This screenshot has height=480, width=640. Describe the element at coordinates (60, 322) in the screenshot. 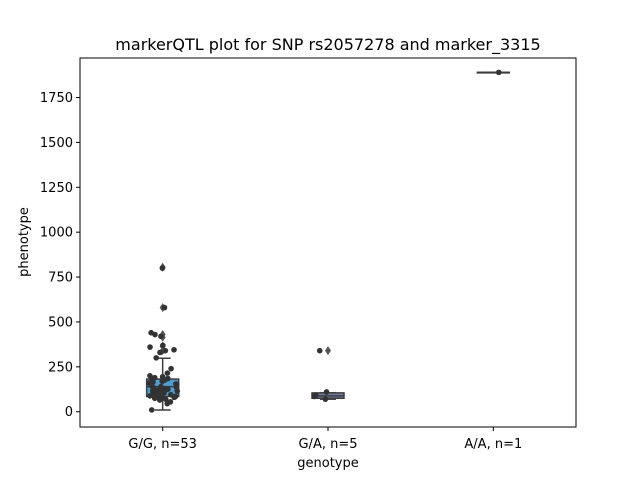

I see `y-tick-label: 500` at that location.